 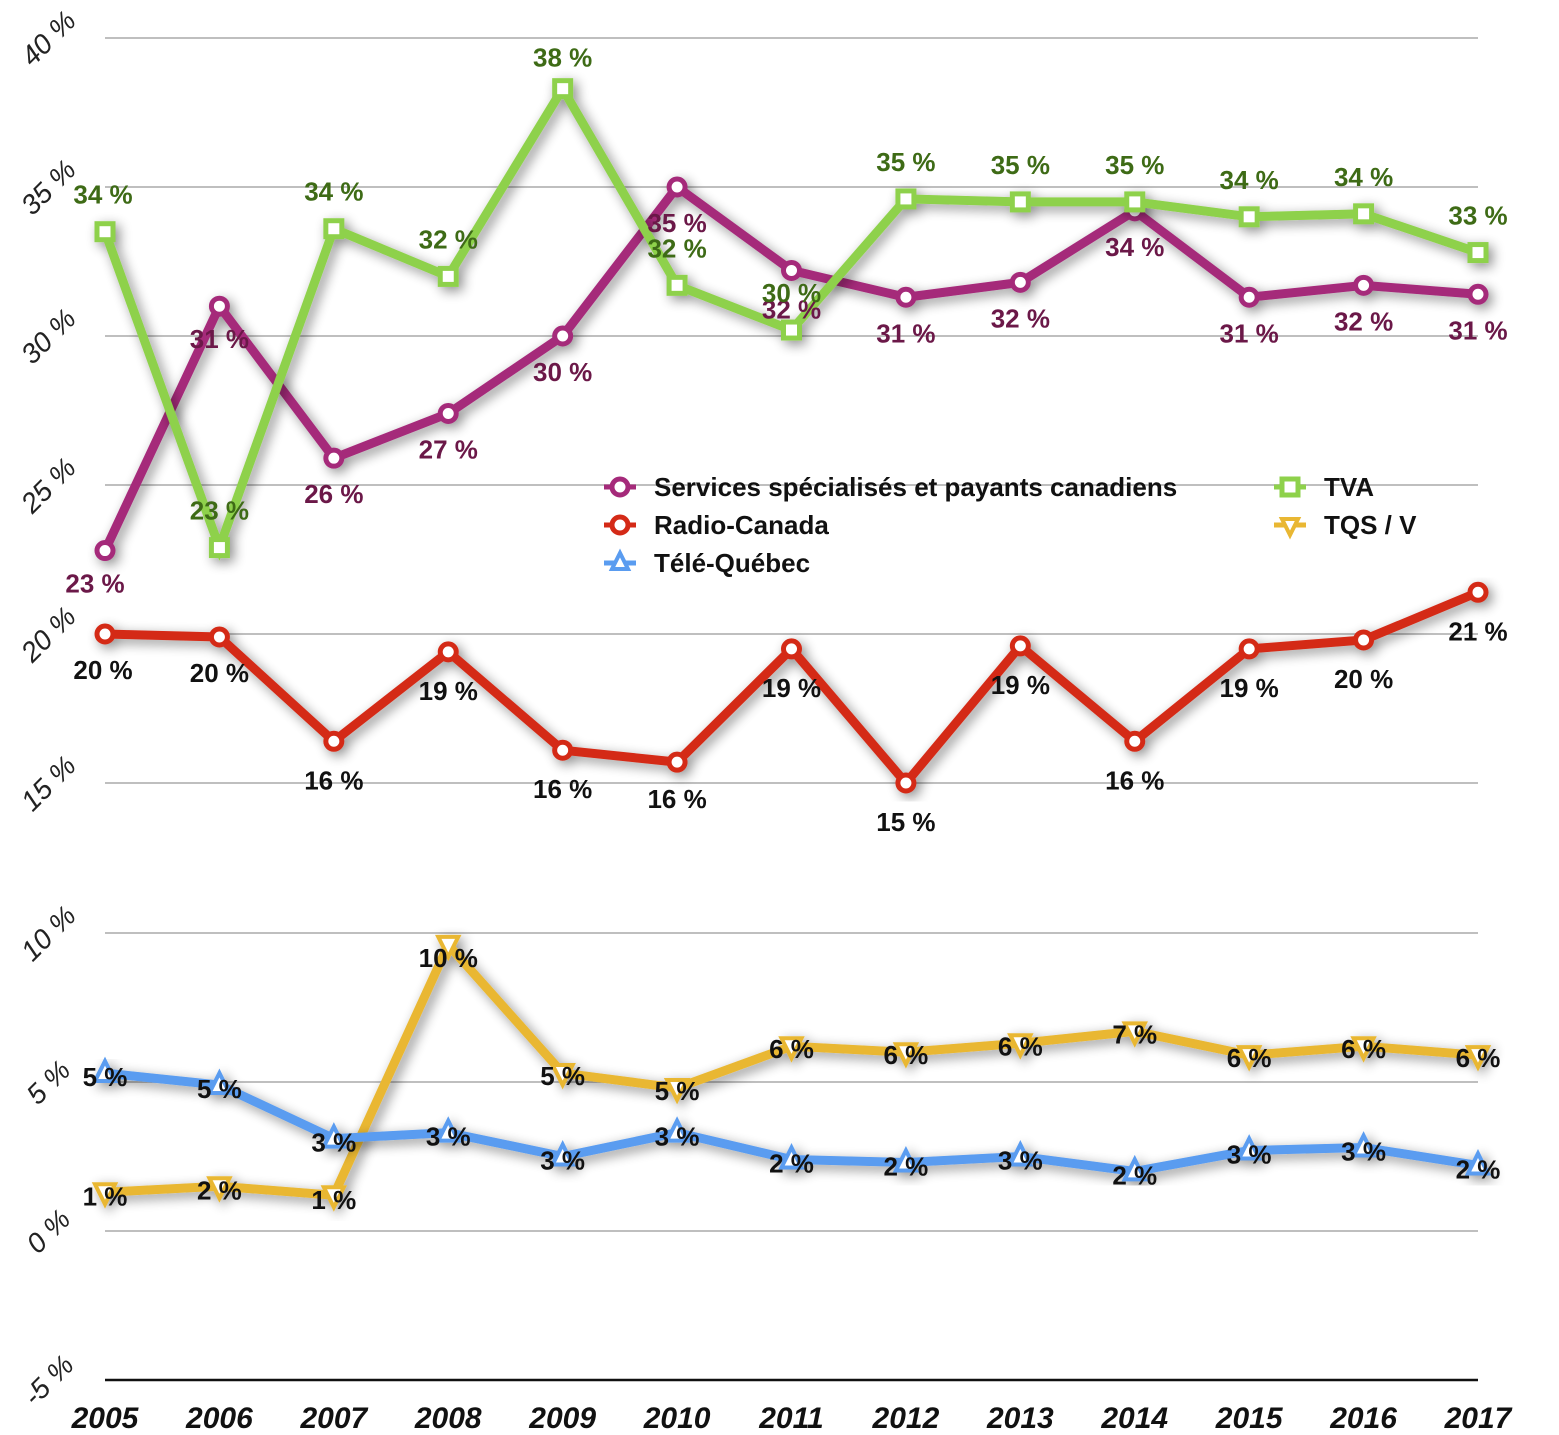 What do you see at coordinates (219, 1418) in the screenshot?
I see `x-tick-label: 2006` at bounding box center [219, 1418].